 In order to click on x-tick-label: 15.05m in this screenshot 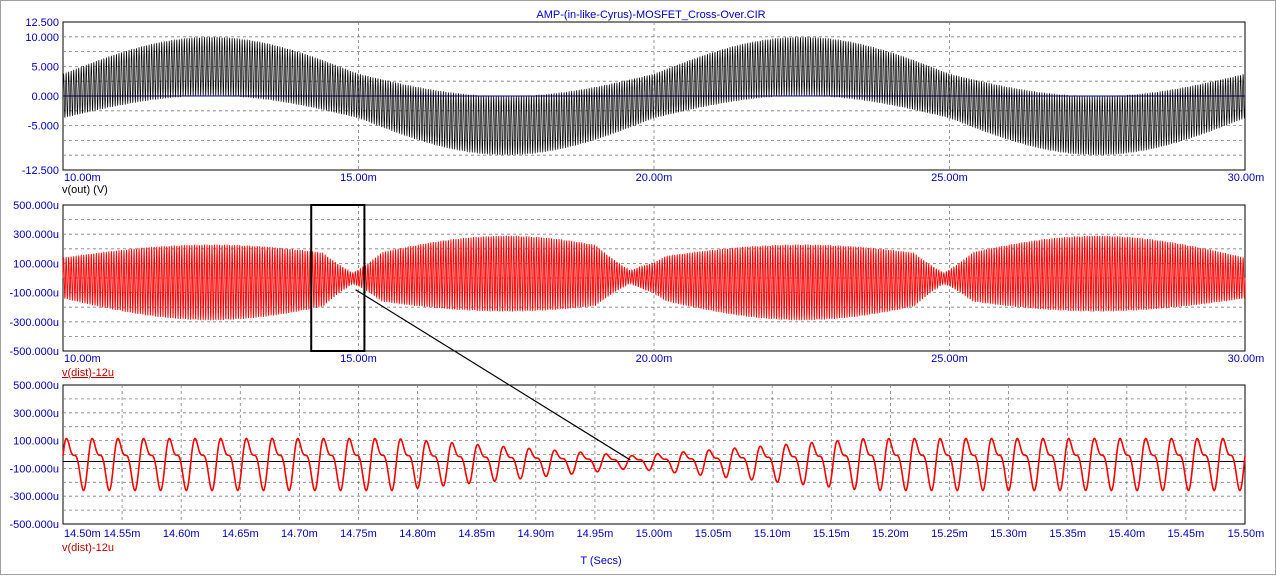, I will do `click(713, 534)`.